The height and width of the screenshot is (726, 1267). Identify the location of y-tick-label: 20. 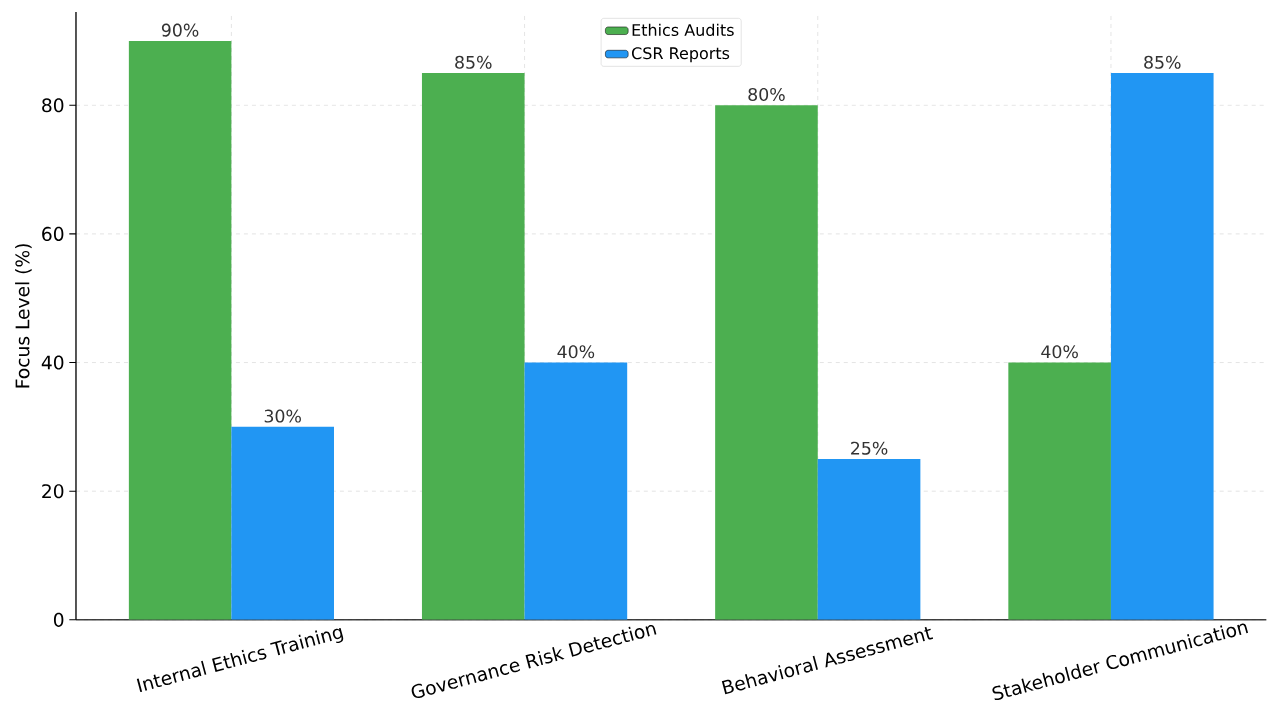
(53, 491).